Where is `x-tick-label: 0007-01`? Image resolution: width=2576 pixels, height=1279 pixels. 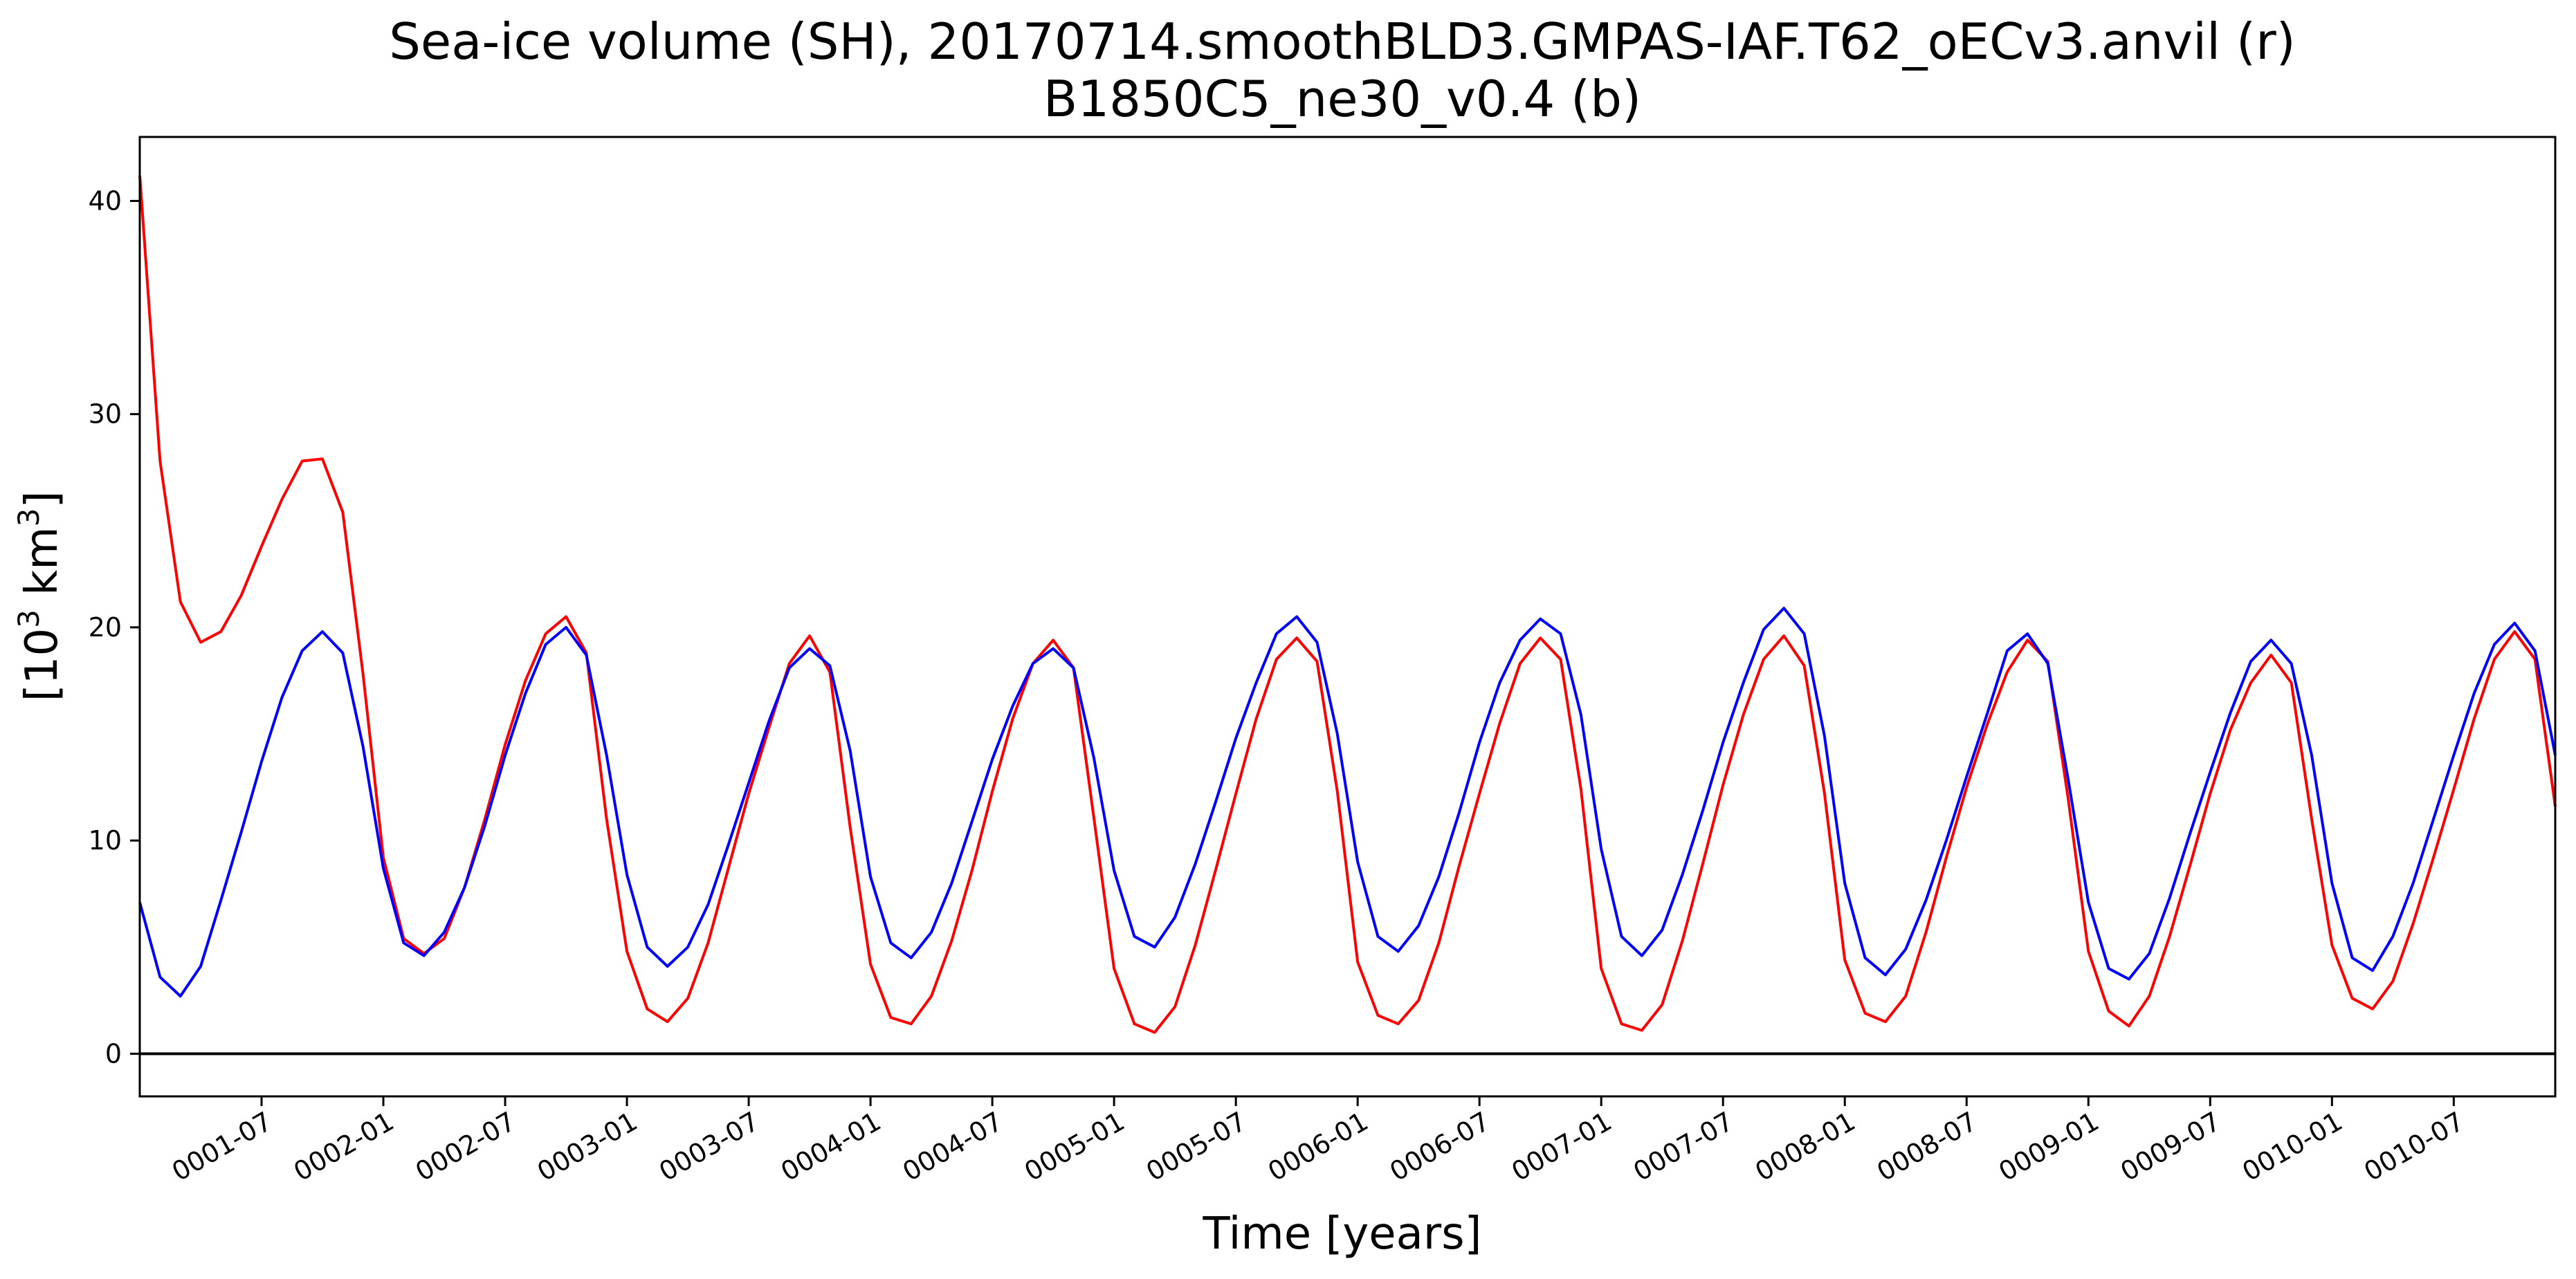 x-tick-label: 0007-01 is located at coordinates (1562, 1146).